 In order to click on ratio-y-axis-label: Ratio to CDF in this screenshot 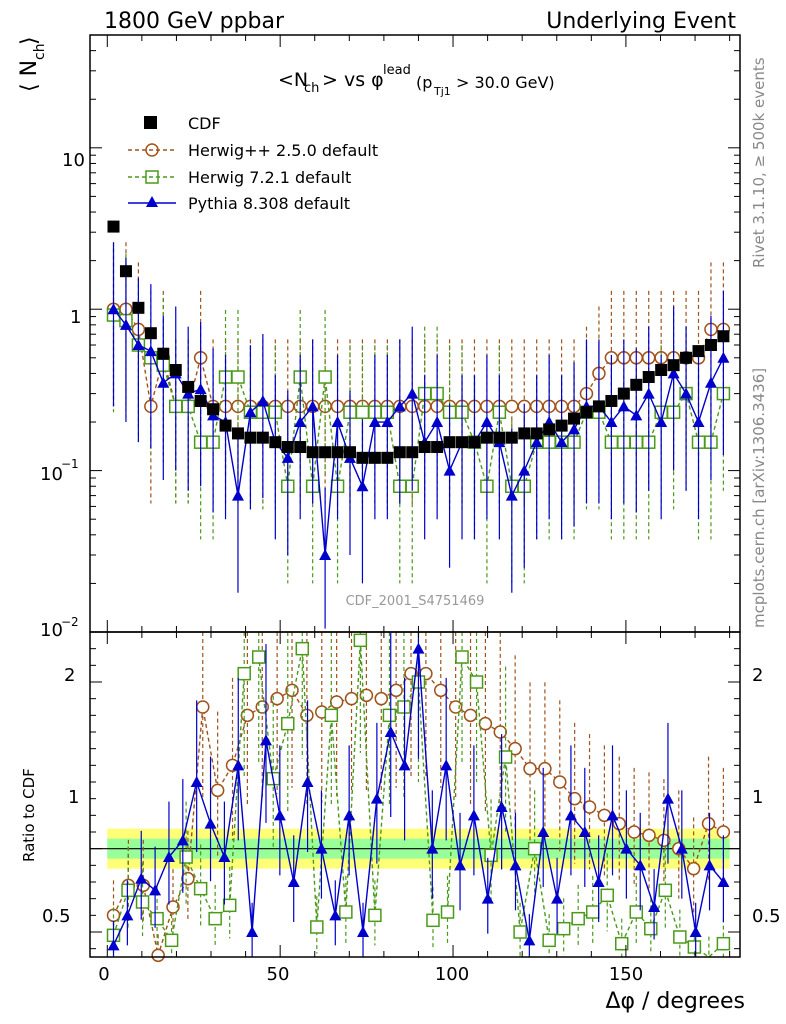, I will do `click(29, 815)`.